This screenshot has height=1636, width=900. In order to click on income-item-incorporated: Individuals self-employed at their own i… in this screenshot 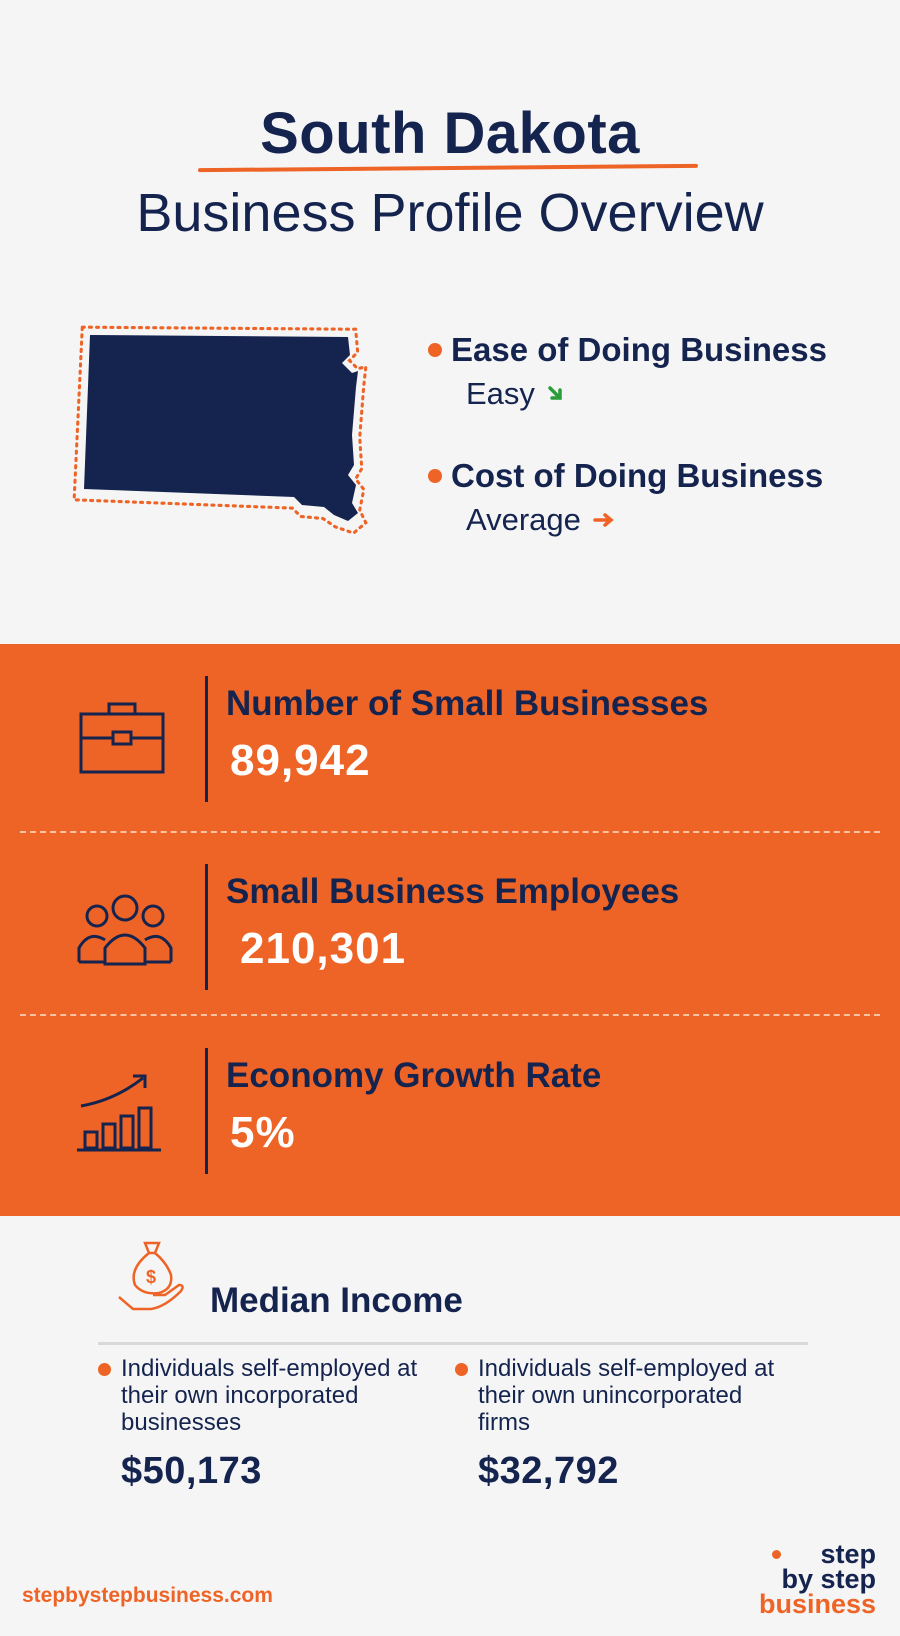, I will do `click(258, 1424)`.